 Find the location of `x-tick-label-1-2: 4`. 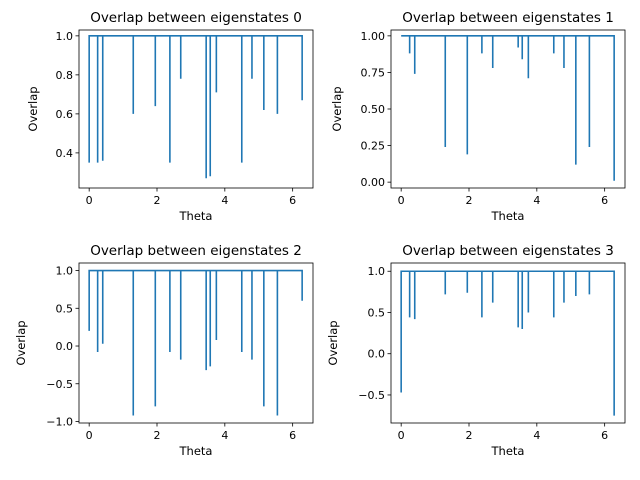

x-tick-label-1-2: 4 is located at coordinates (536, 200).